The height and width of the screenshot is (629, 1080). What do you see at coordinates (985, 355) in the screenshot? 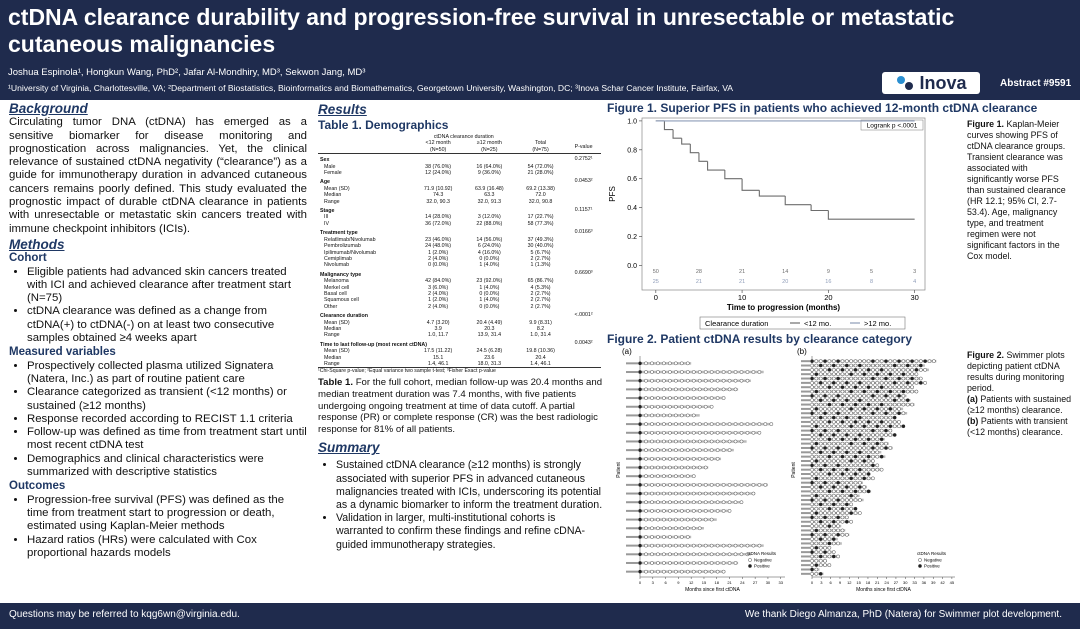
I see `caption-label: Figure 2.` at bounding box center [985, 355].